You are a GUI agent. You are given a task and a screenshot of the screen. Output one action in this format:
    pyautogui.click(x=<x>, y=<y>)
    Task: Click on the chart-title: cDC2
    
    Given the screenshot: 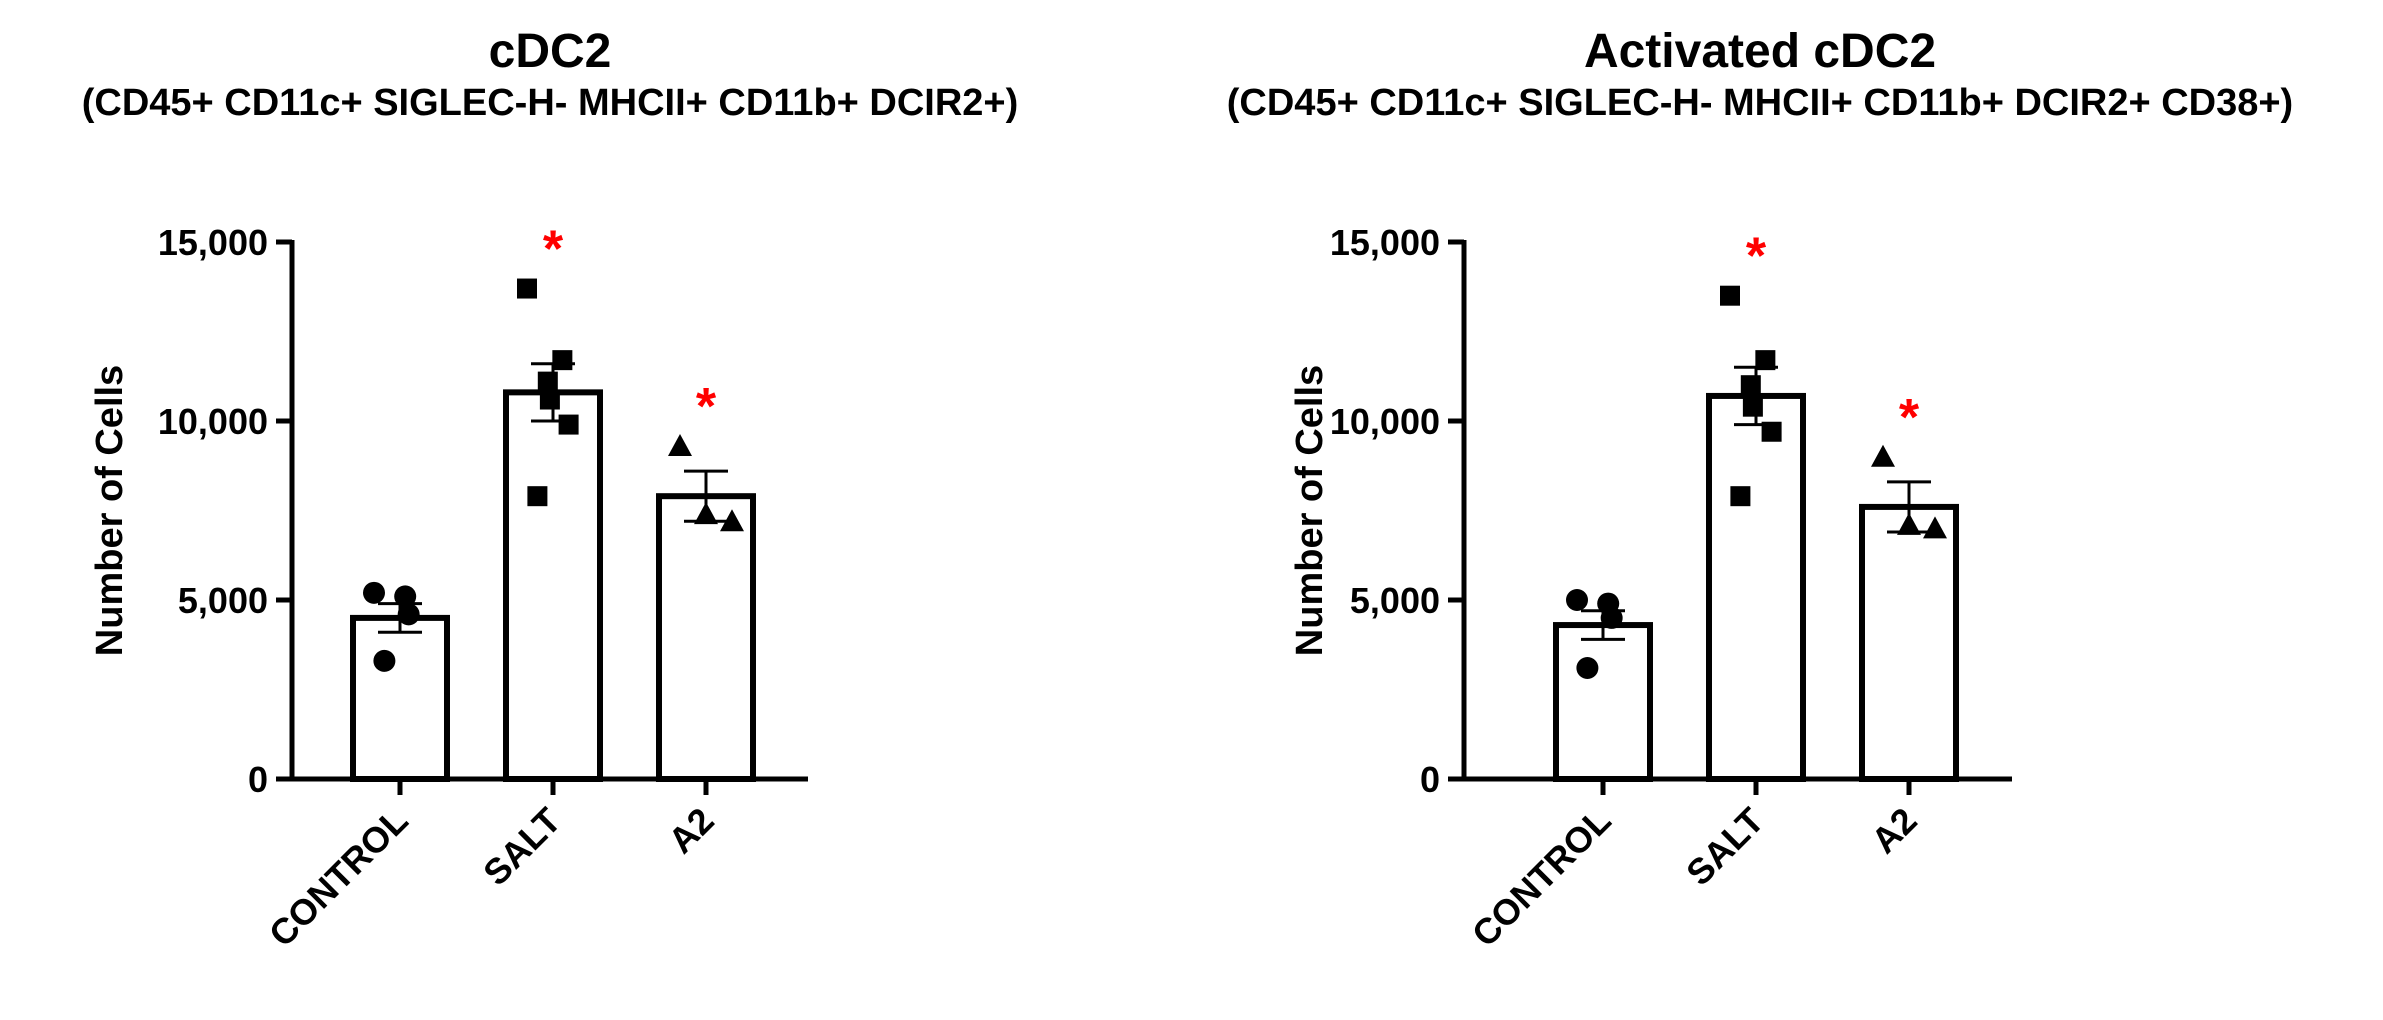 What is the action you would take?
    pyautogui.click(x=550, y=51)
    